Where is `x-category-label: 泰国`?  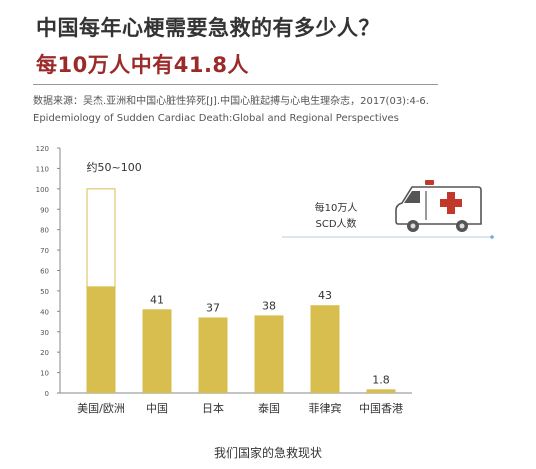
x-category-label: 泰国 is located at coordinates (269, 408).